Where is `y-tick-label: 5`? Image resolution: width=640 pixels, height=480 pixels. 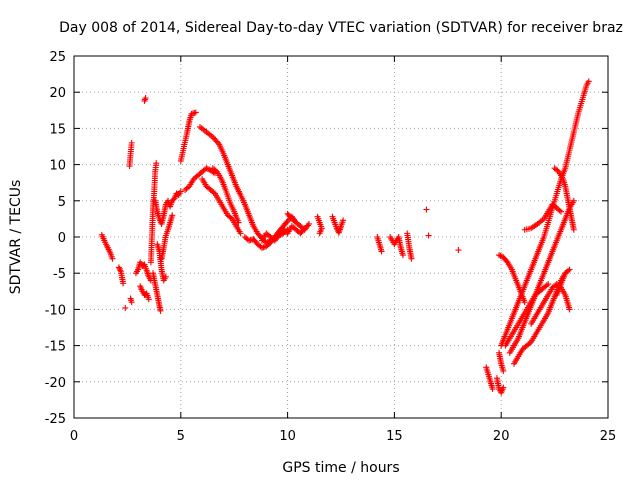
y-tick-label: 5 is located at coordinates (62, 202).